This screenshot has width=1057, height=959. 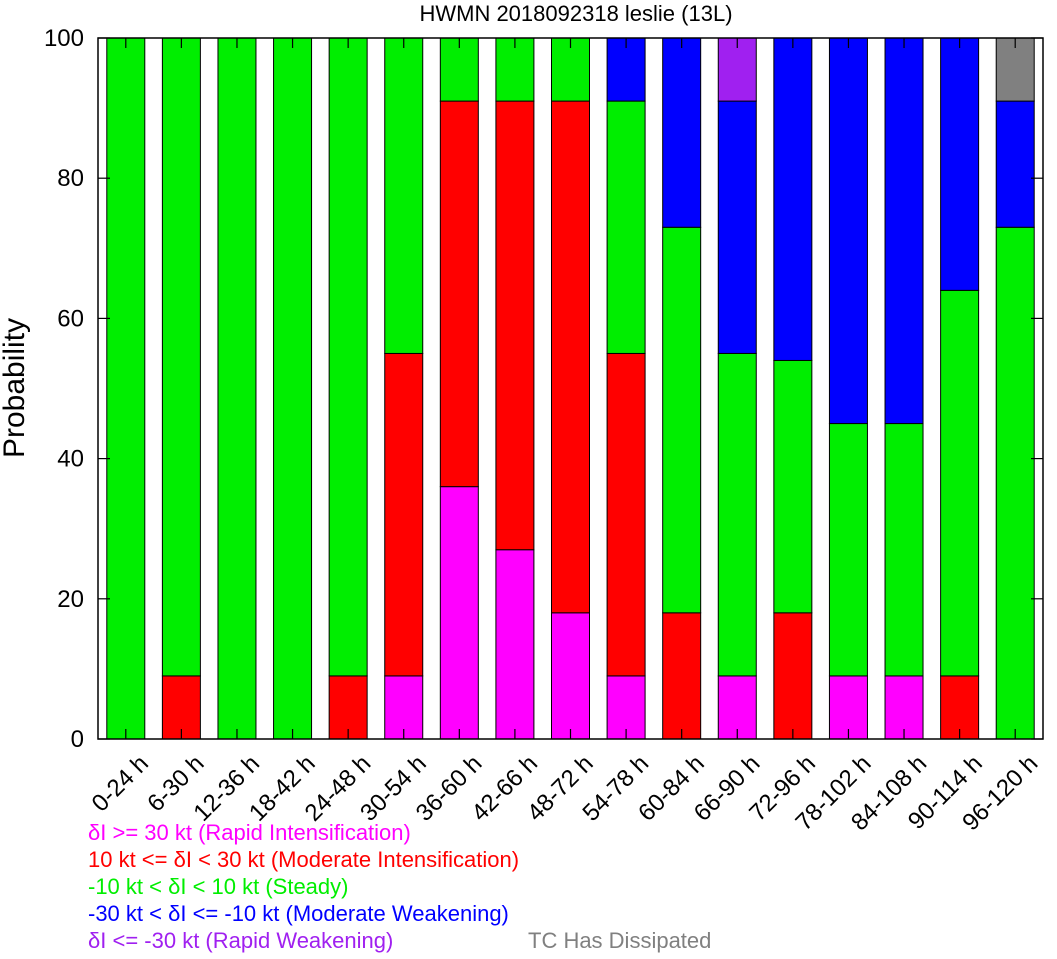 I want to click on bar-segment-60-84h-s1, so click(x=682, y=676).